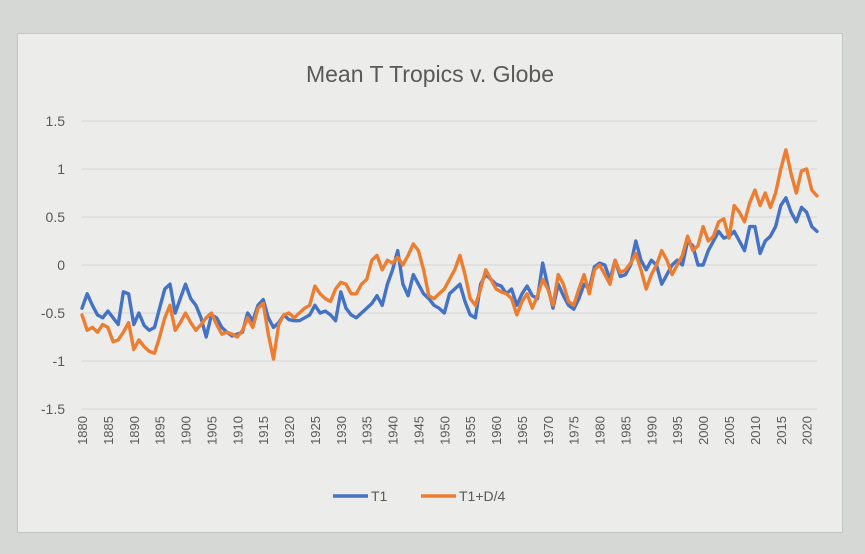 This screenshot has height=554, width=865. I want to click on x-tick-label: 1920, so click(289, 430).